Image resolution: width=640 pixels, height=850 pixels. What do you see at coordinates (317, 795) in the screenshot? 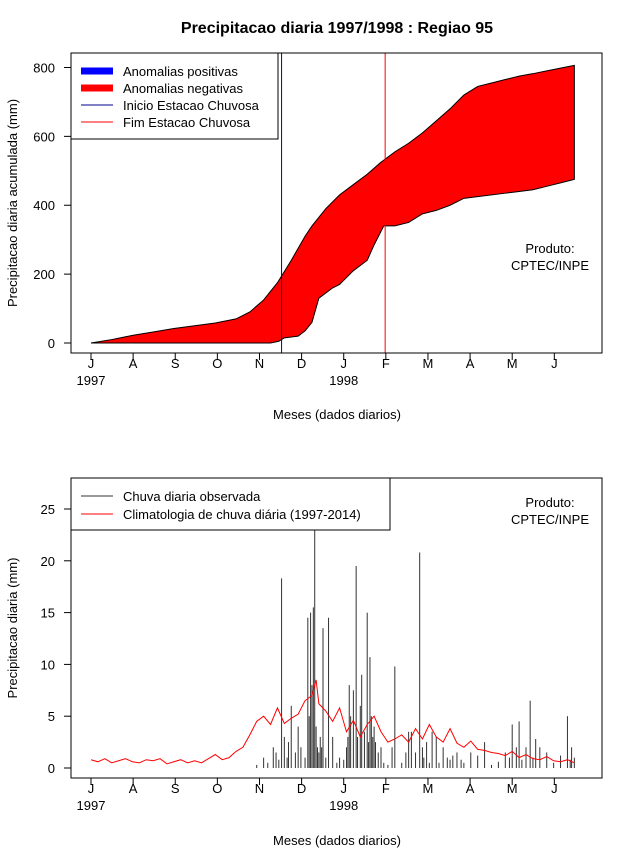
I see `bottom-x-axis: J A S O N D J F M A M J 1997 1998` at bounding box center [317, 795].